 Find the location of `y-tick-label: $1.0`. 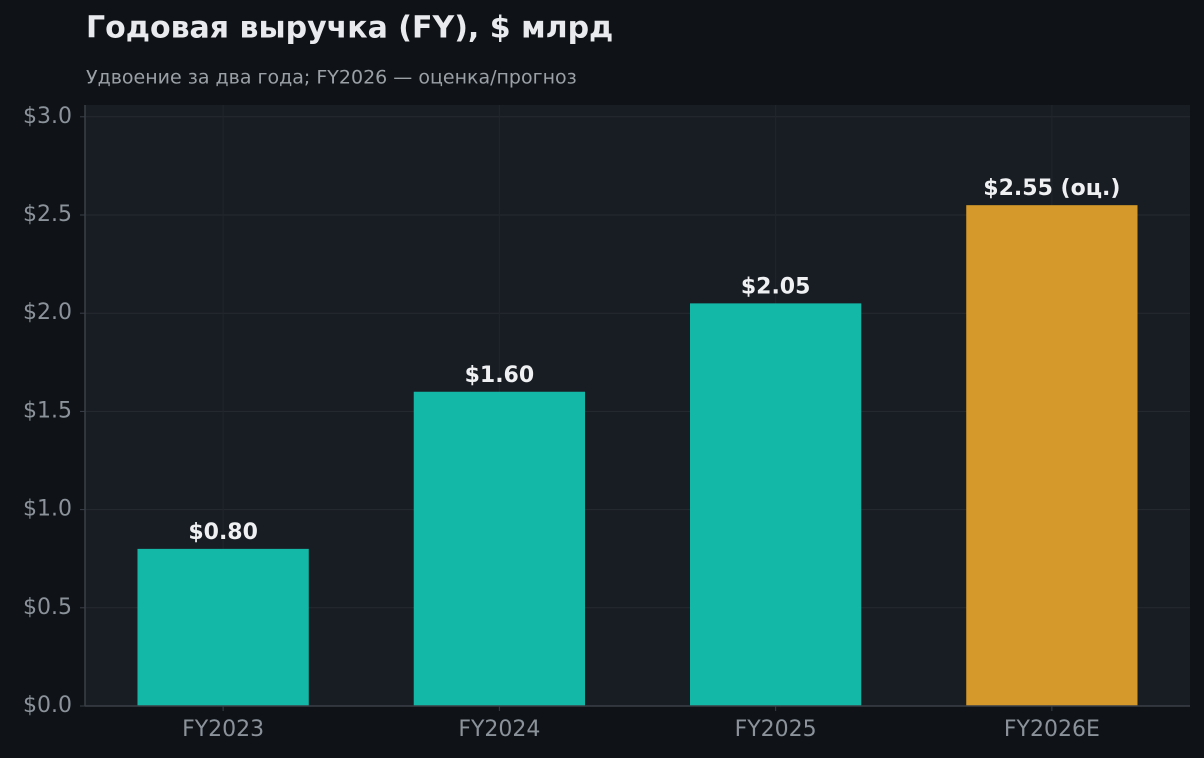

y-tick-label: $1.0 is located at coordinates (47, 509).